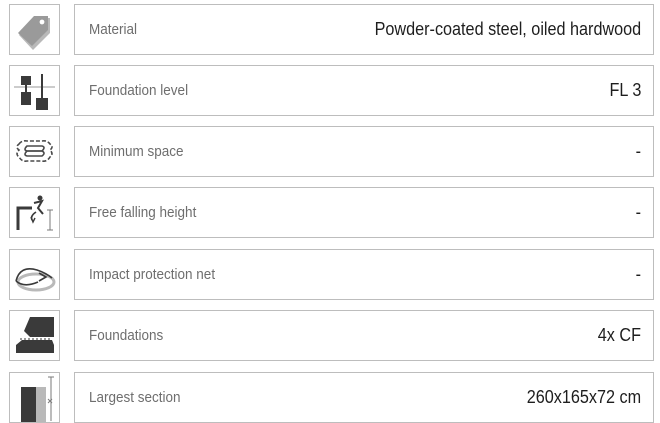  What do you see at coordinates (34, 397) in the screenshot?
I see `section-size-icon` at bounding box center [34, 397].